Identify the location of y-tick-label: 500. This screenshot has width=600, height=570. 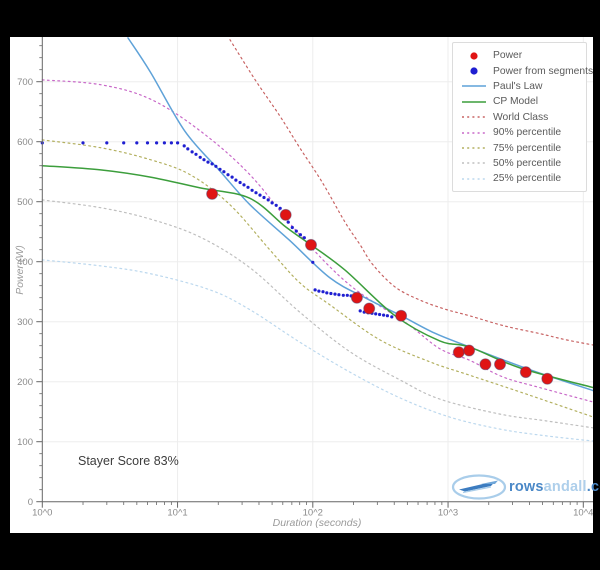
(25, 202).